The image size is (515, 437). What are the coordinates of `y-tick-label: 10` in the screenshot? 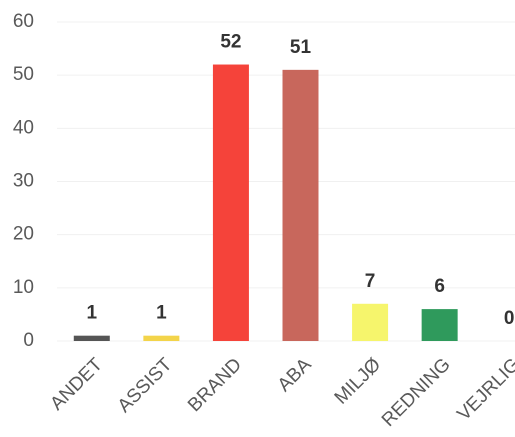 It's located at (23, 287).